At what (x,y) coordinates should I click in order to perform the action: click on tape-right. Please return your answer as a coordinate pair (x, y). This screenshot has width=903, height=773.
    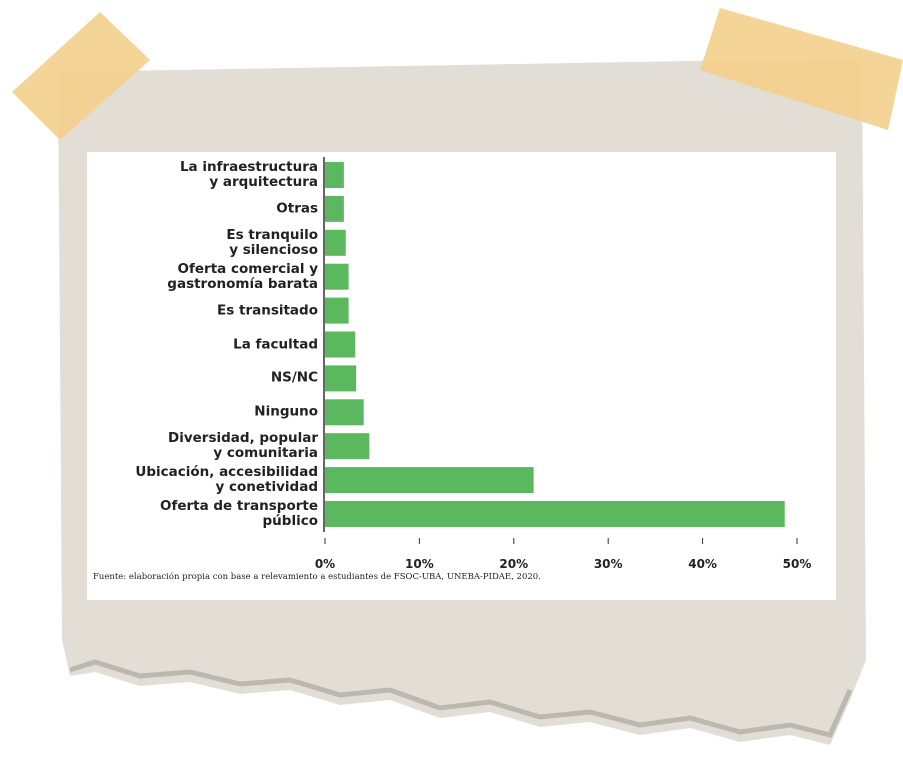
    Looking at the image, I should click on (801, 69).